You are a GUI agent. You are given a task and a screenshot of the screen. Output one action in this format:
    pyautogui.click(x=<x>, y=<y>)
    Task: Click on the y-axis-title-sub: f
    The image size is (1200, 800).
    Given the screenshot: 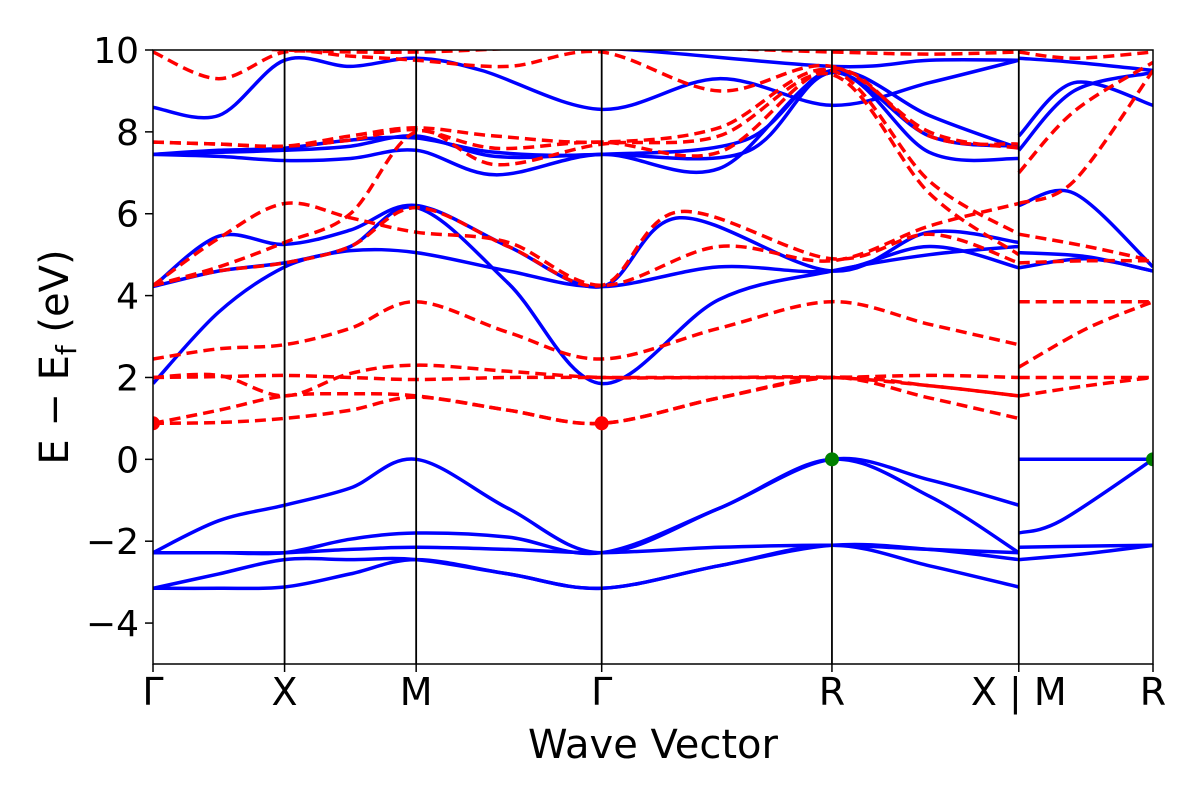 What is the action you would take?
    pyautogui.click(x=66, y=349)
    